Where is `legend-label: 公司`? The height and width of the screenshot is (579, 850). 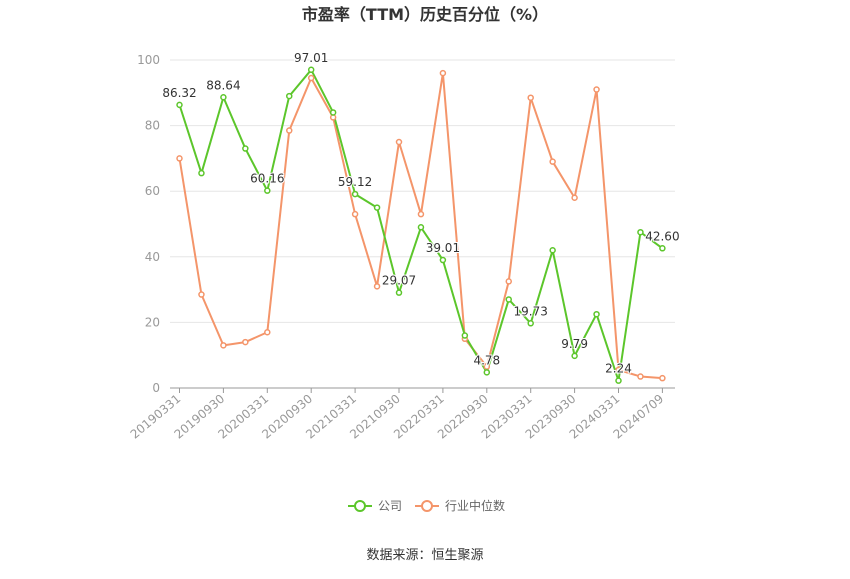
legend-label: 公司 is located at coordinates (390, 506).